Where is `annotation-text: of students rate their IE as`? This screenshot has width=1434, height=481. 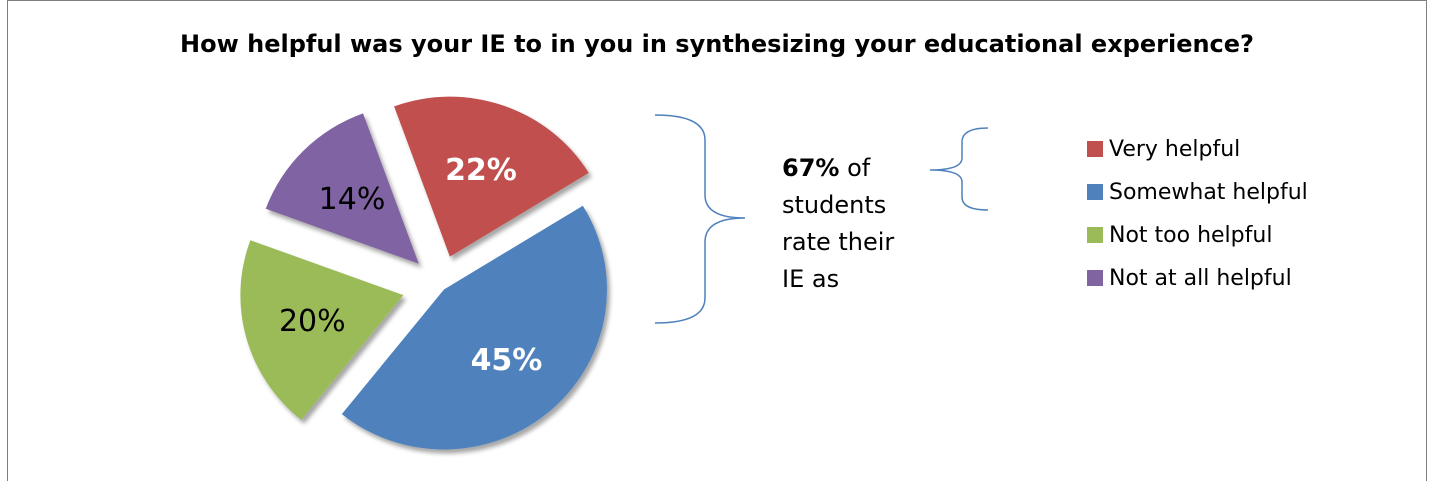 annotation-text: of students rate their IE as is located at coordinates (838, 223).